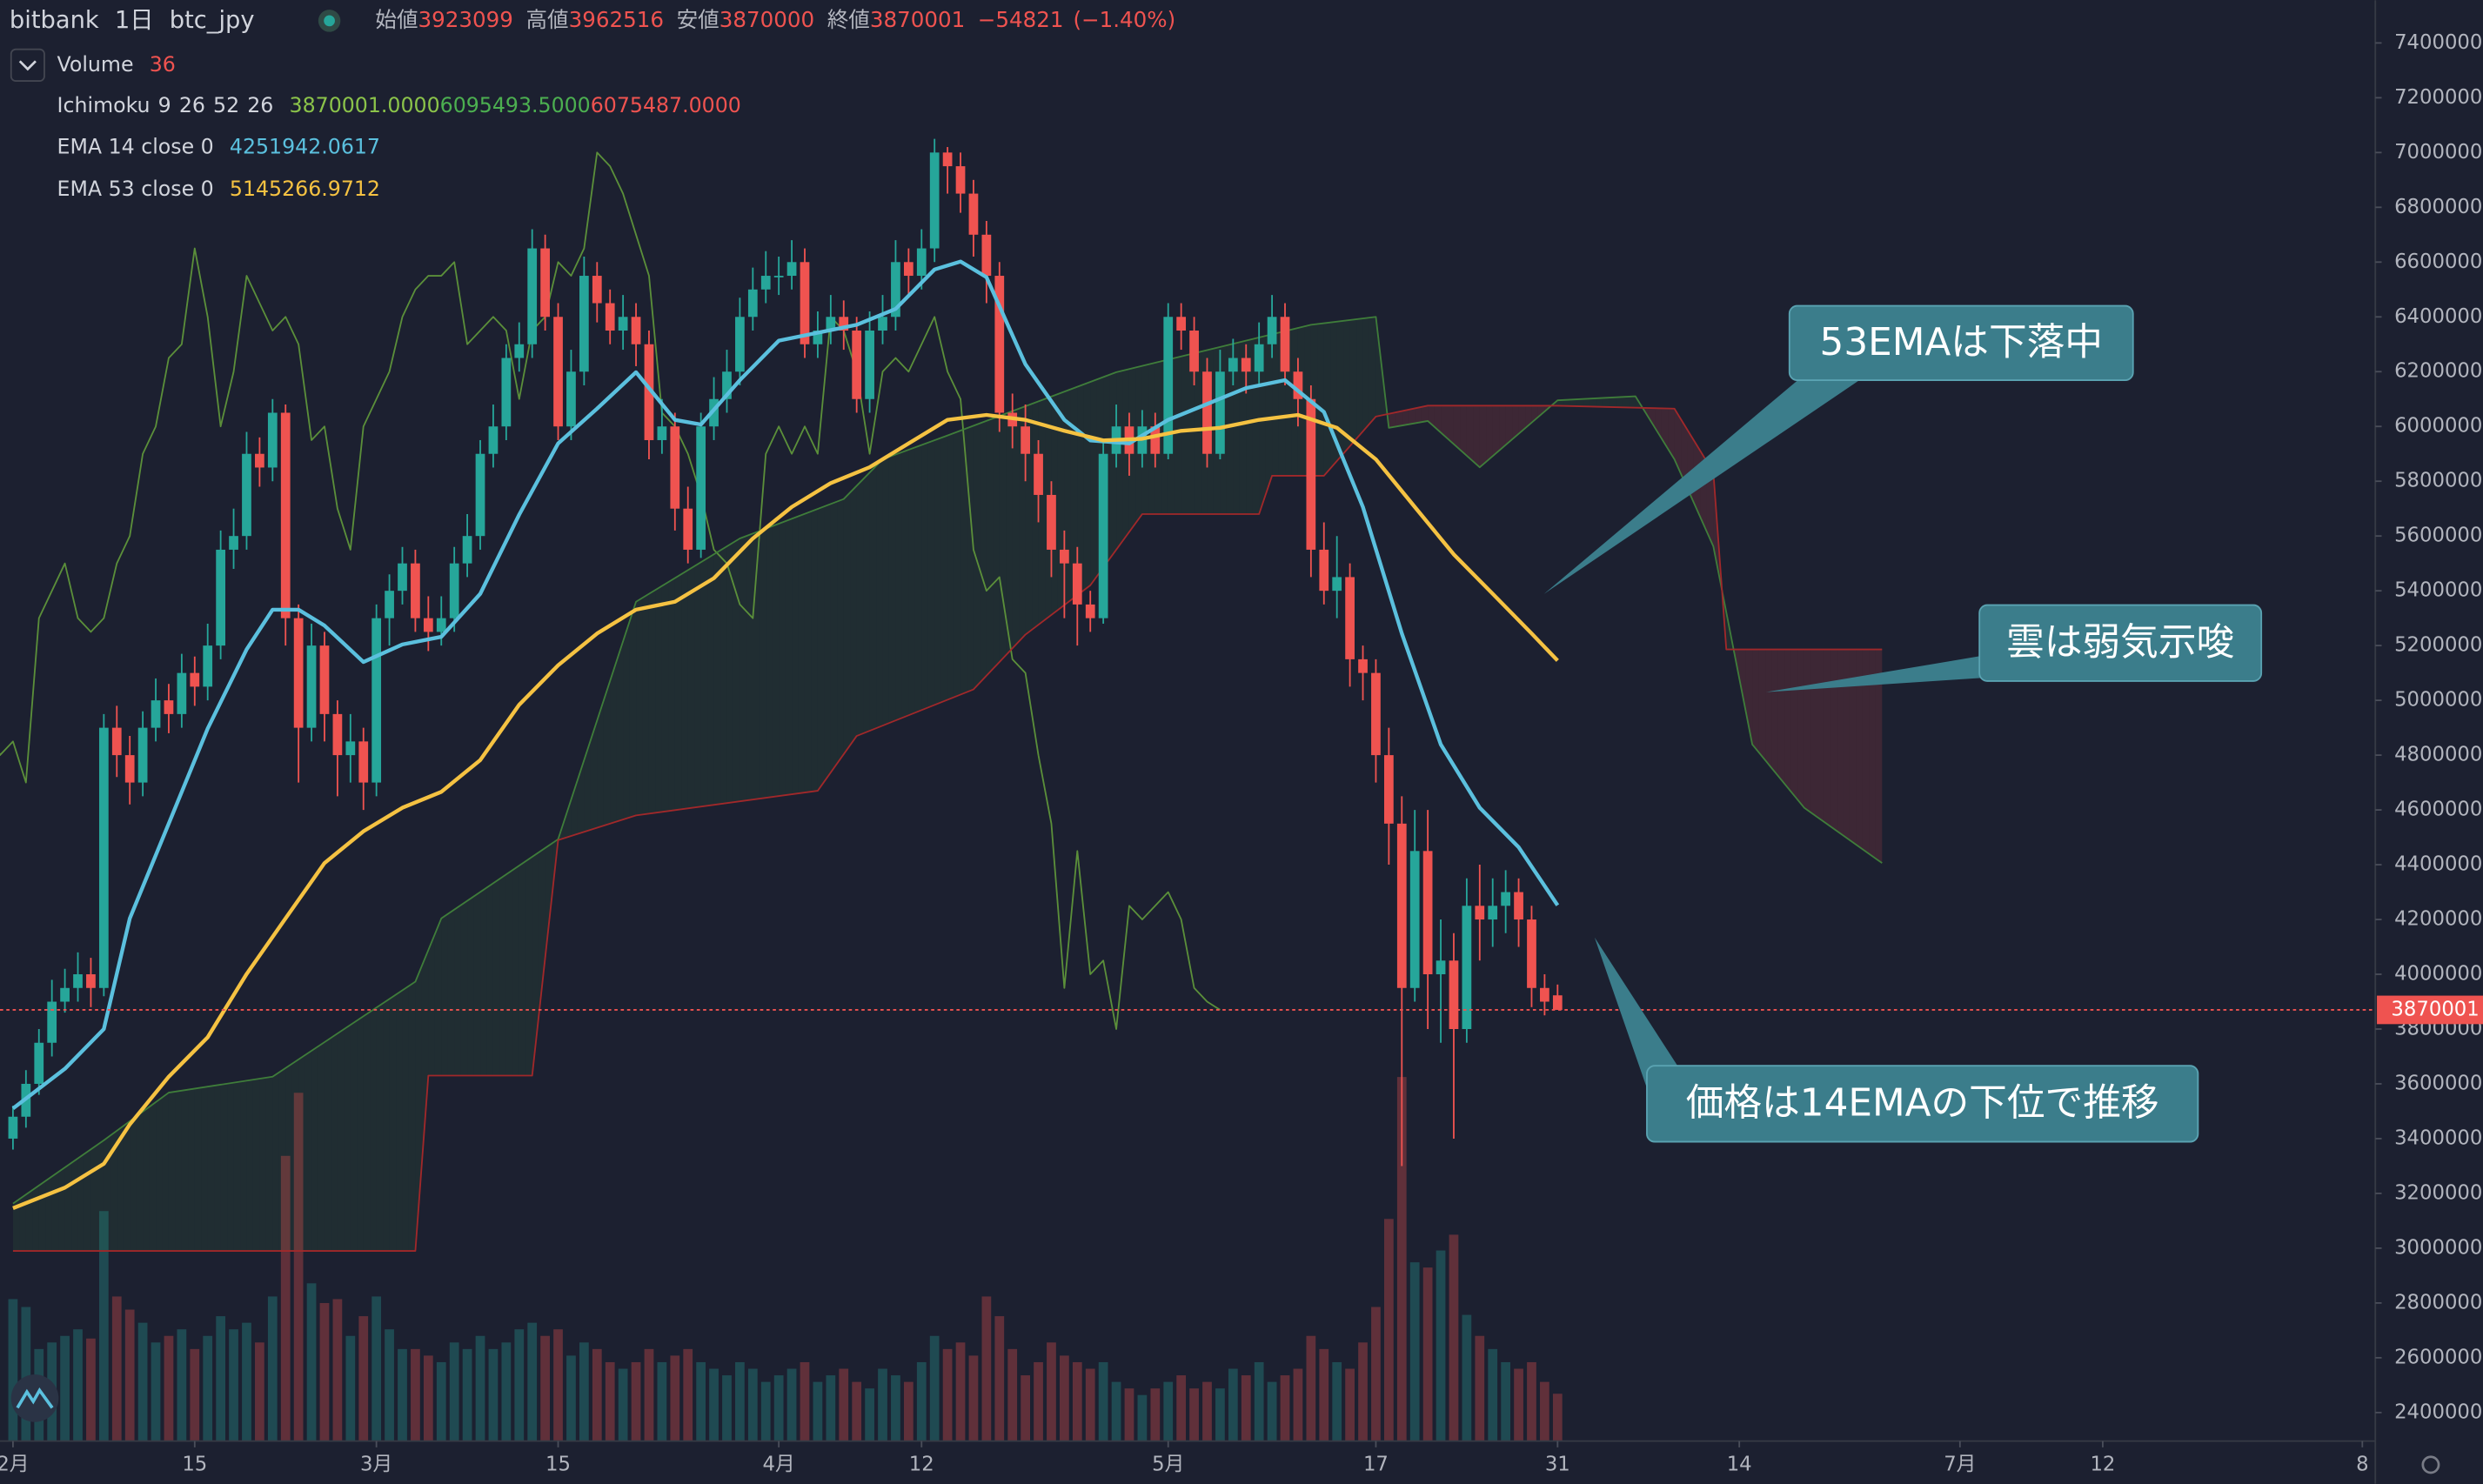 This screenshot has width=2483, height=1484. I want to click on x-tick-label: 15, so click(194, 1464).